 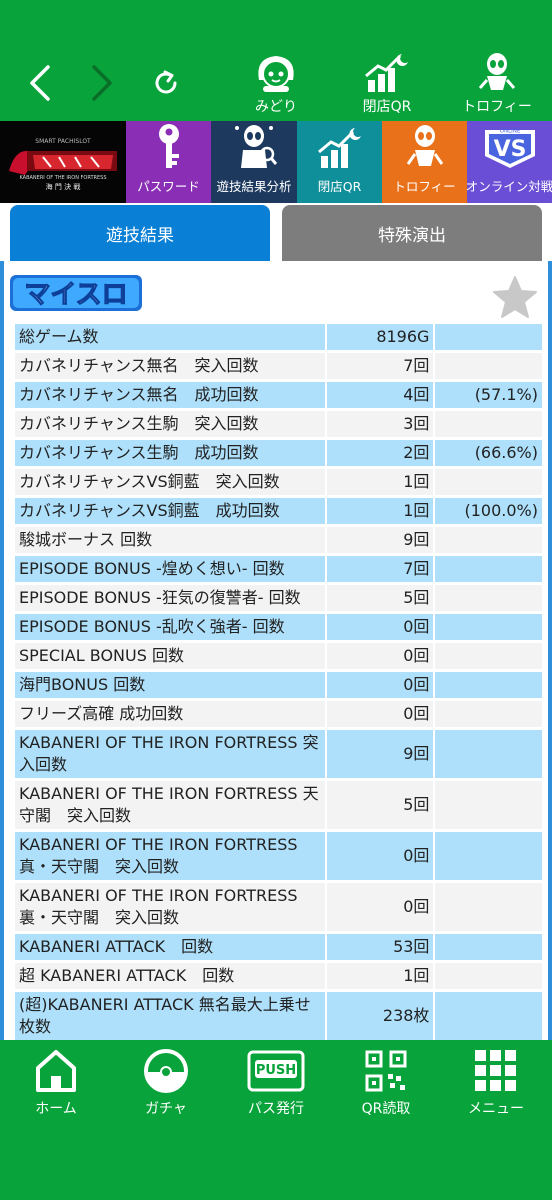 What do you see at coordinates (276, 232) in the screenshot?
I see `tab-bar: 遊技結果 特殊演出` at bounding box center [276, 232].